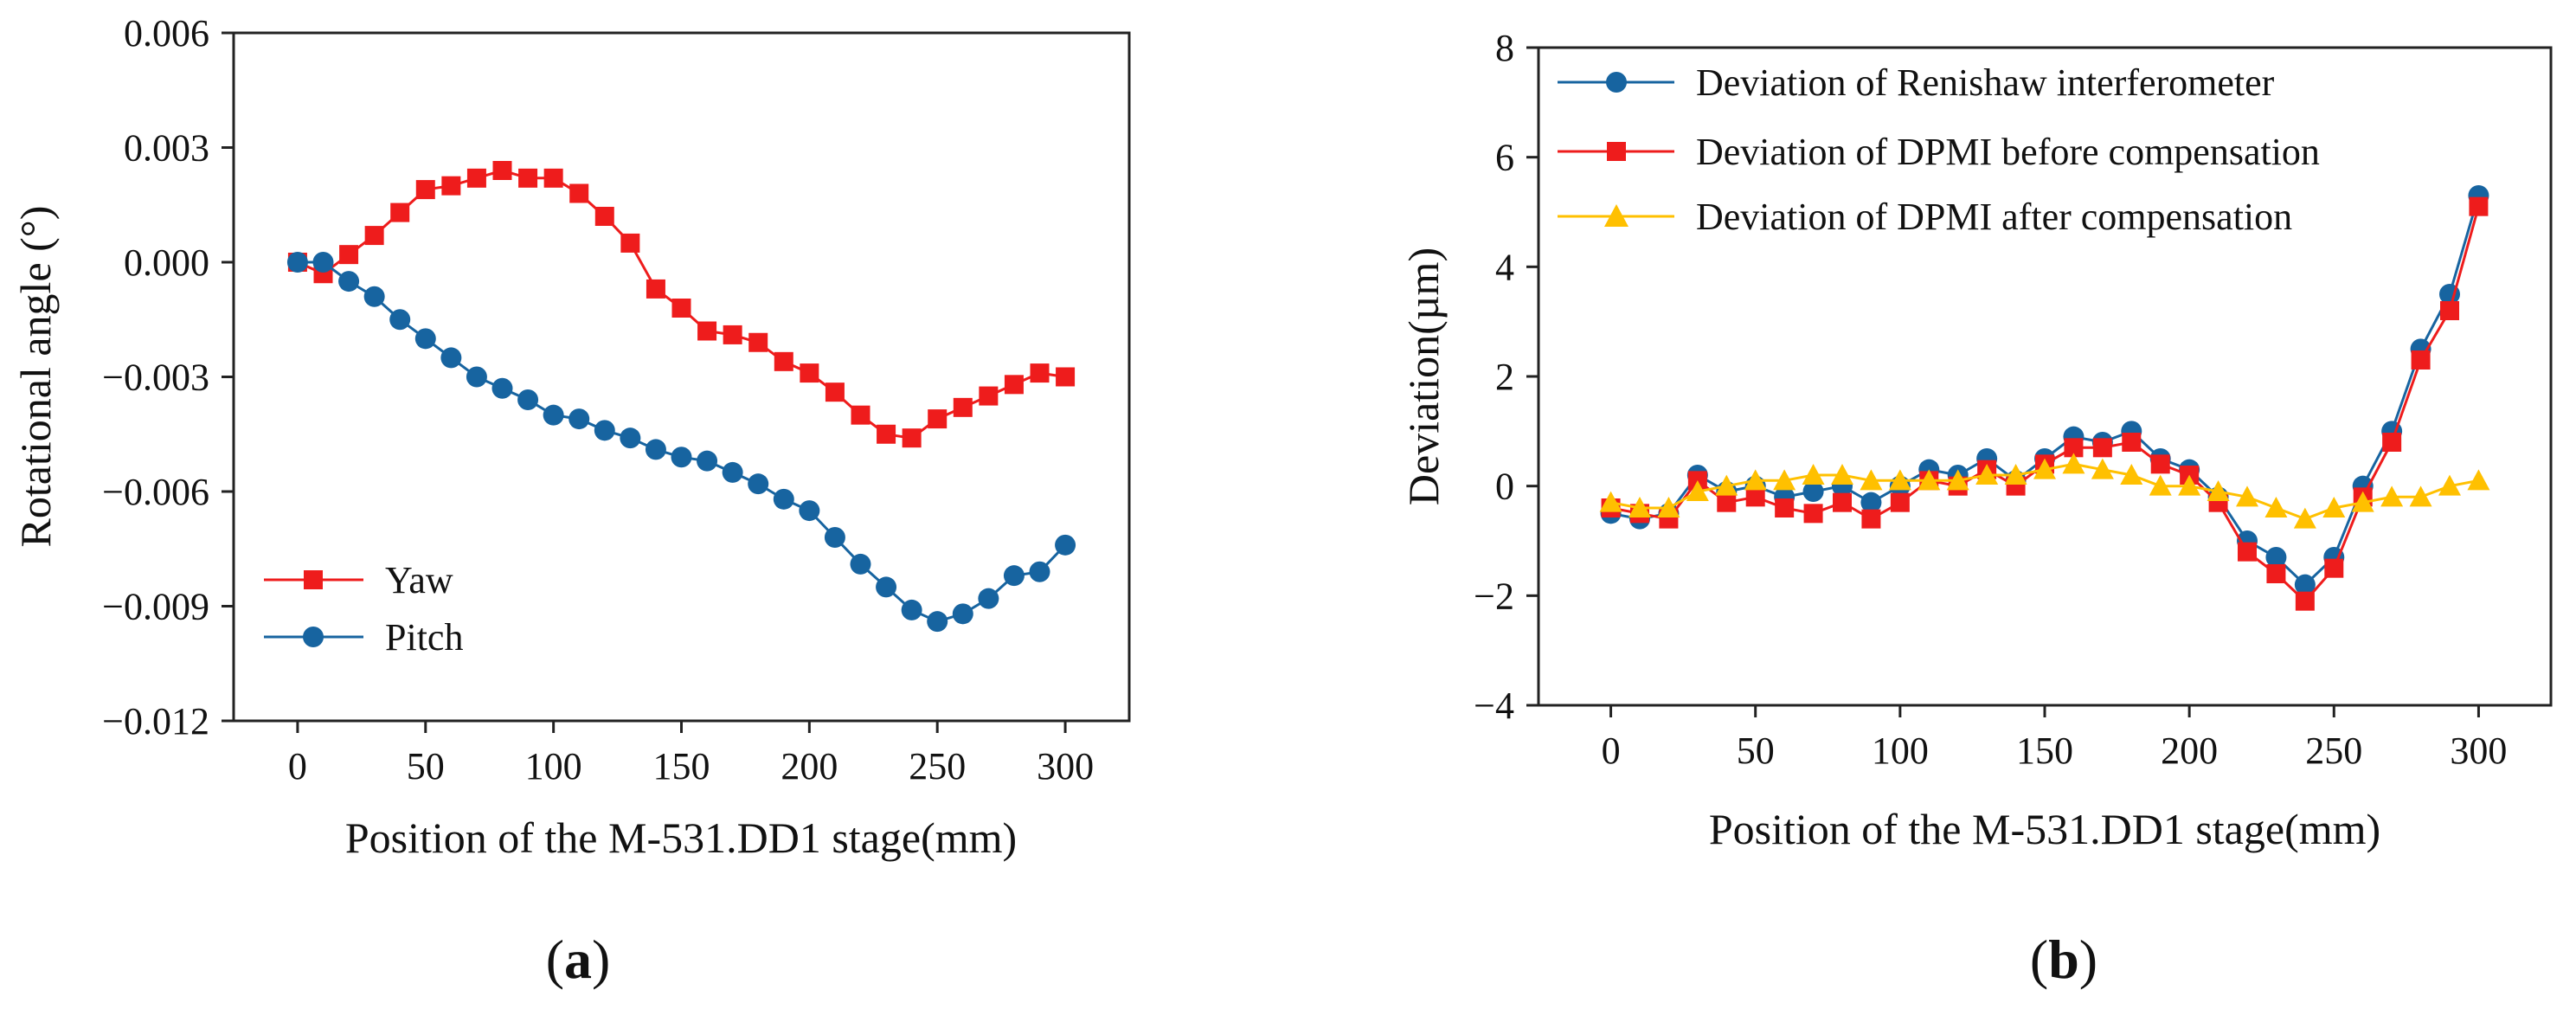 This screenshot has width=2576, height=1022. What do you see at coordinates (1616, 215) in the screenshot?
I see `legend-marker-triangle` at bounding box center [1616, 215].